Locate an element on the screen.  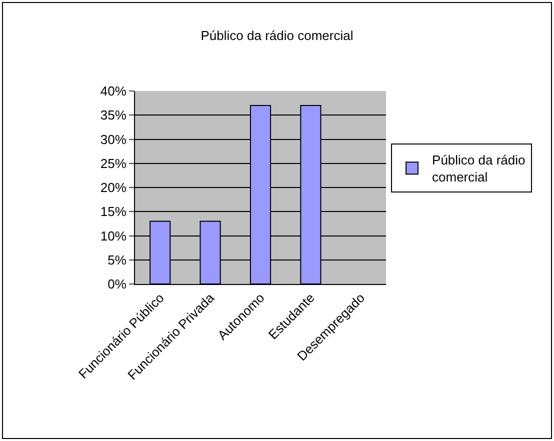
y-tick-label: 5% is located at coordinates (117, 260).